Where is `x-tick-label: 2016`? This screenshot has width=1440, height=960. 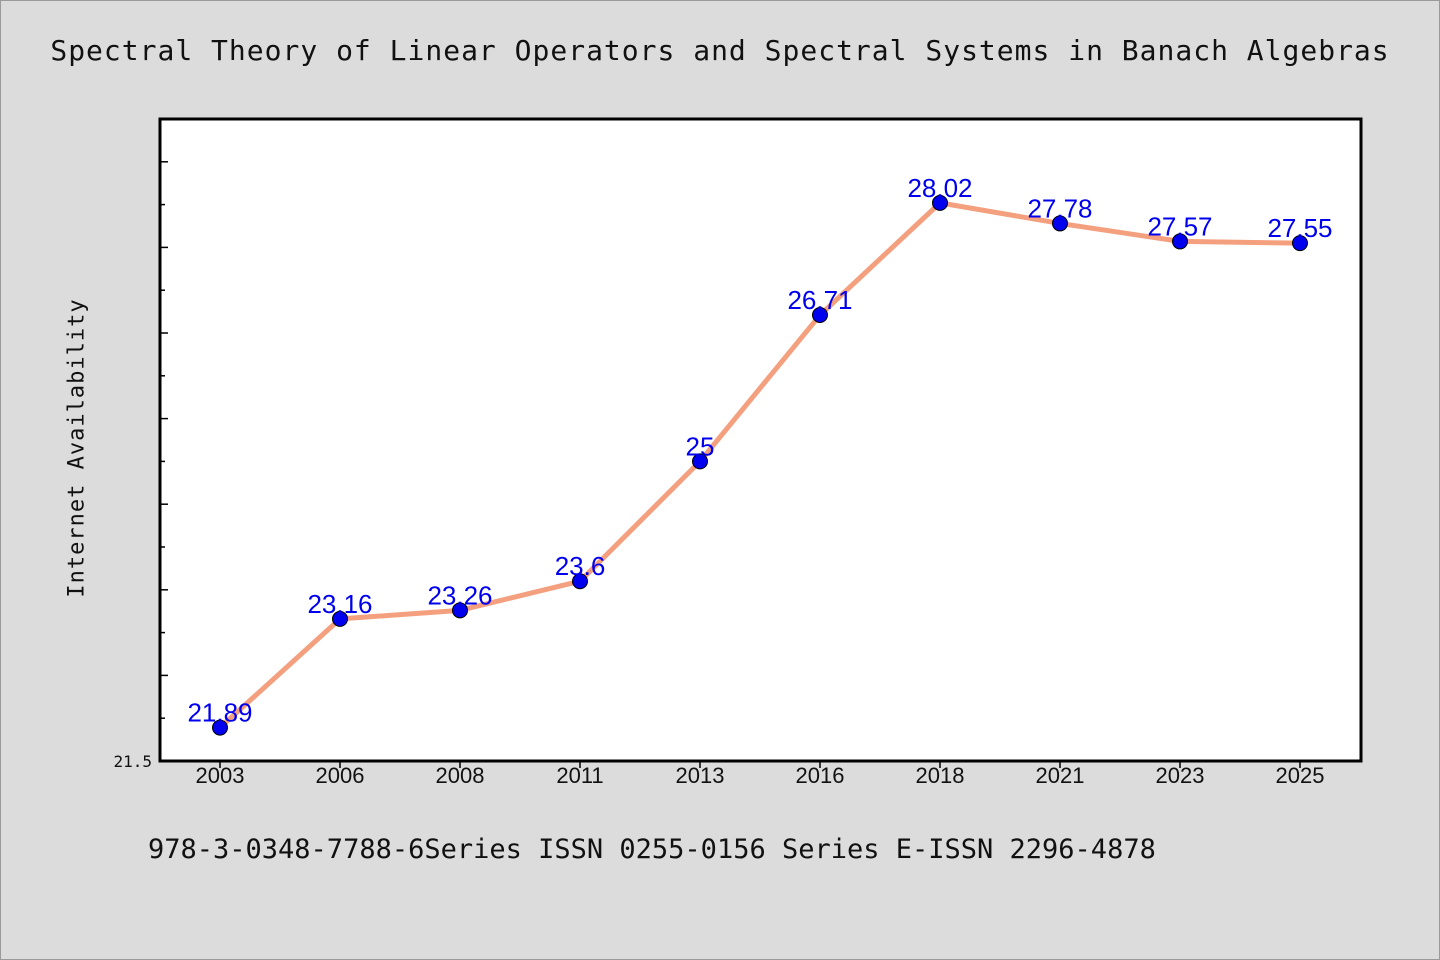
x-tick-label: 2016 is located at coordinates (820, 775).